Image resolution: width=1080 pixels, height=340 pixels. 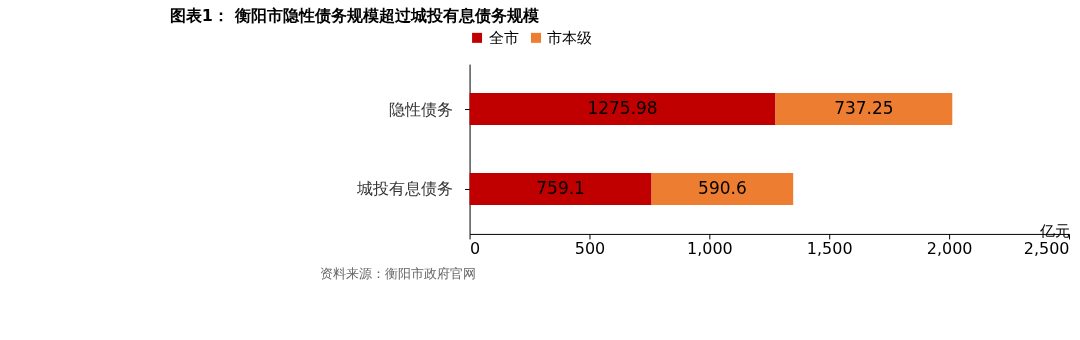 I want to click on y-tick-label: 城投有息债务, so click(x=405, y=189).